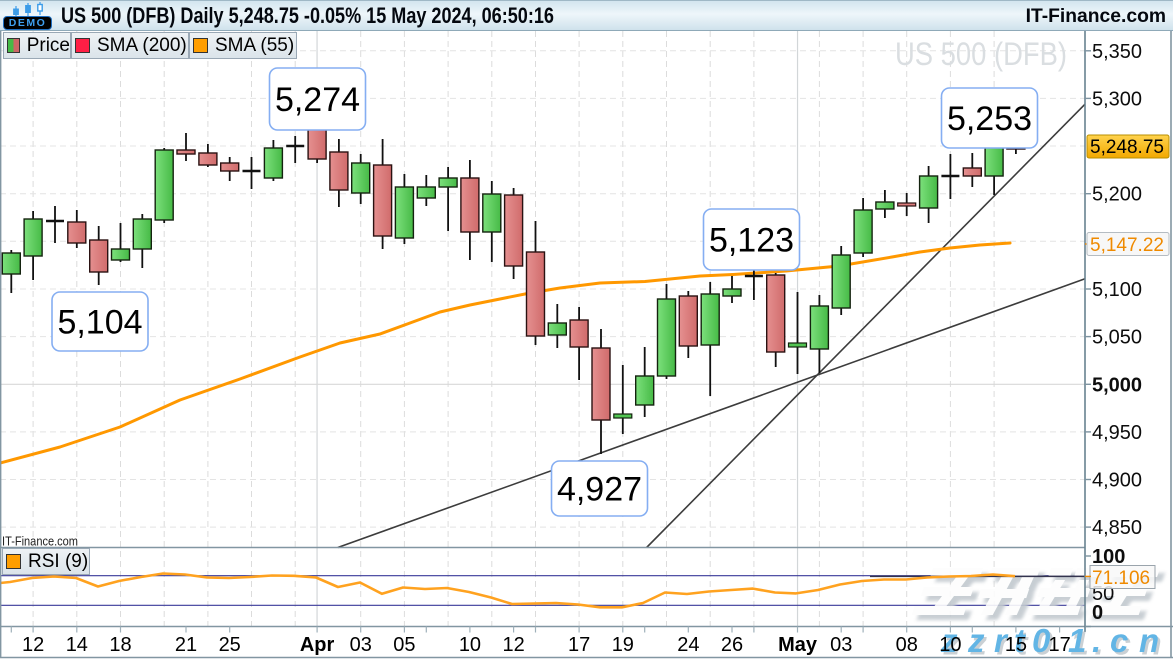 The image size is (1173, 660). I want to click on svg-text: 5,147.22, so click(1127, 245).